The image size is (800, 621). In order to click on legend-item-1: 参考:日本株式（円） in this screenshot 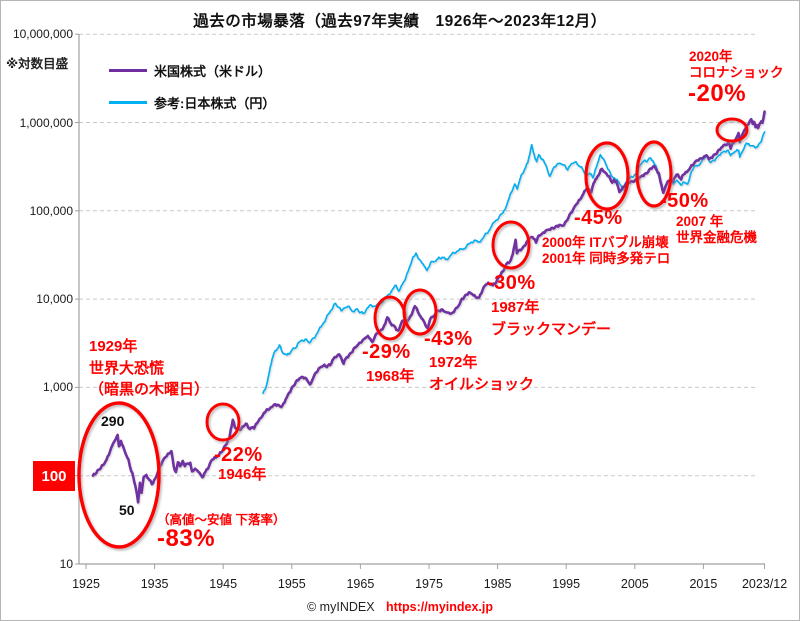, I will do `click(192, 102)`.